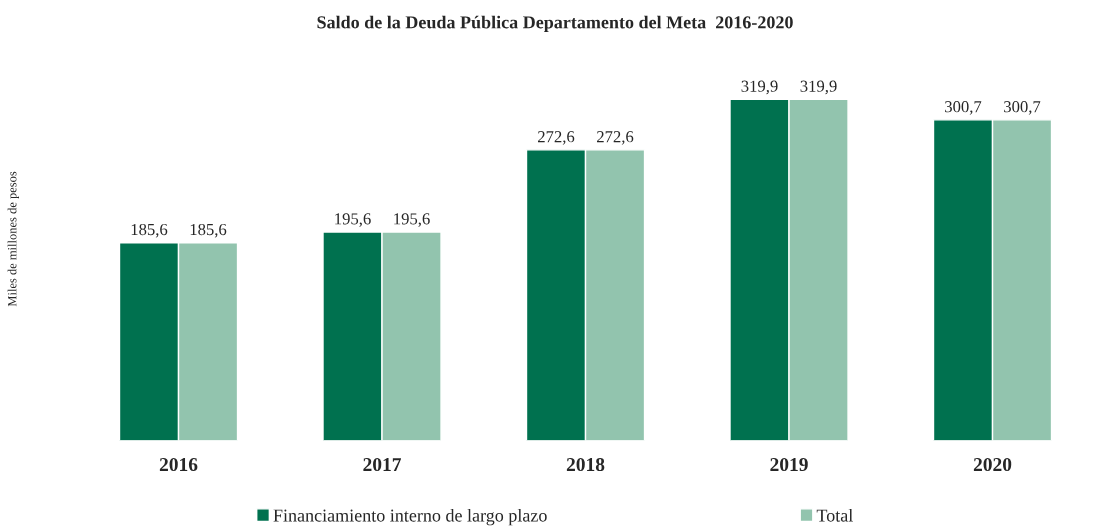 The height and width of the screenshot is (531, 1110). What do you see at coordinates (992, 464) in the screenshot?
I see `x-tick-label: 2020` at bounding box center [992, 464].